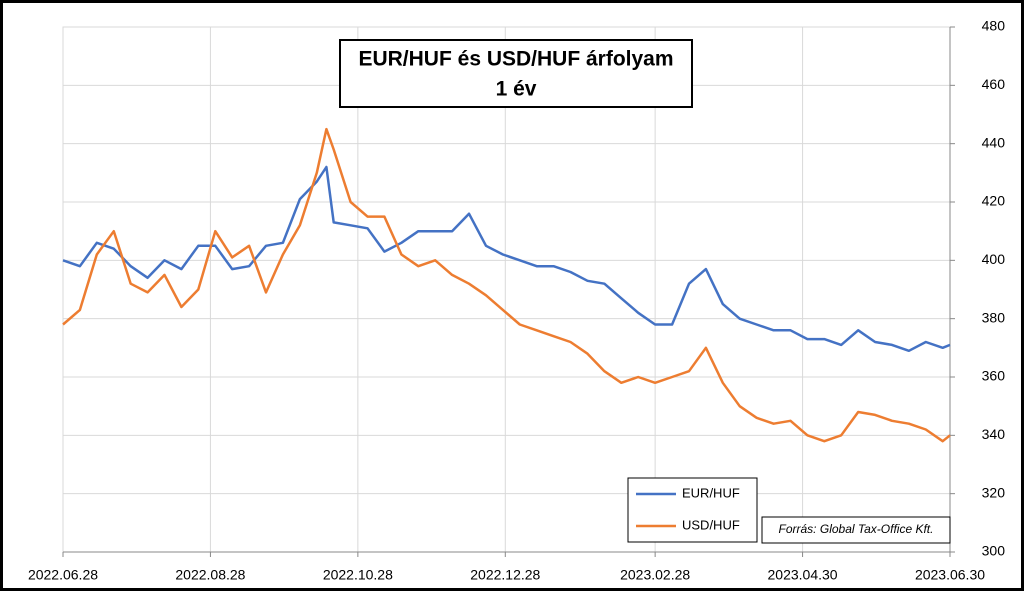 The height and width of the screenshot is (596, 1024). What do you see at coordinates (210, 575) in the screenshot?
I see `x-tick-label: 2022.08.28` at bounding box center [210, 575].